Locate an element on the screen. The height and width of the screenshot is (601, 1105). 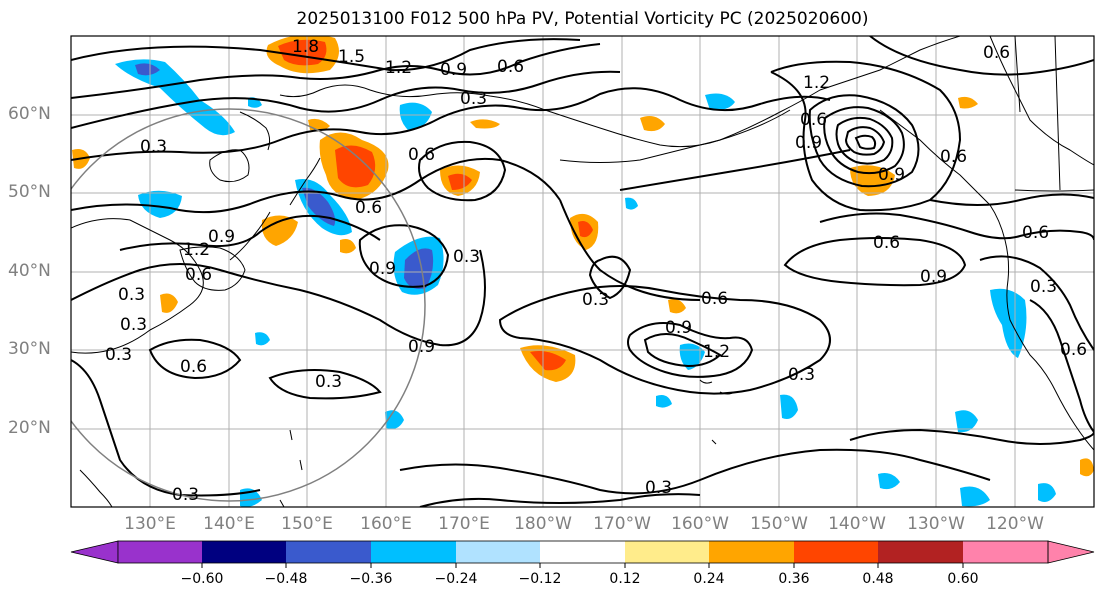
lon-label-160w: 160°W is located at coordinates (700, 524).